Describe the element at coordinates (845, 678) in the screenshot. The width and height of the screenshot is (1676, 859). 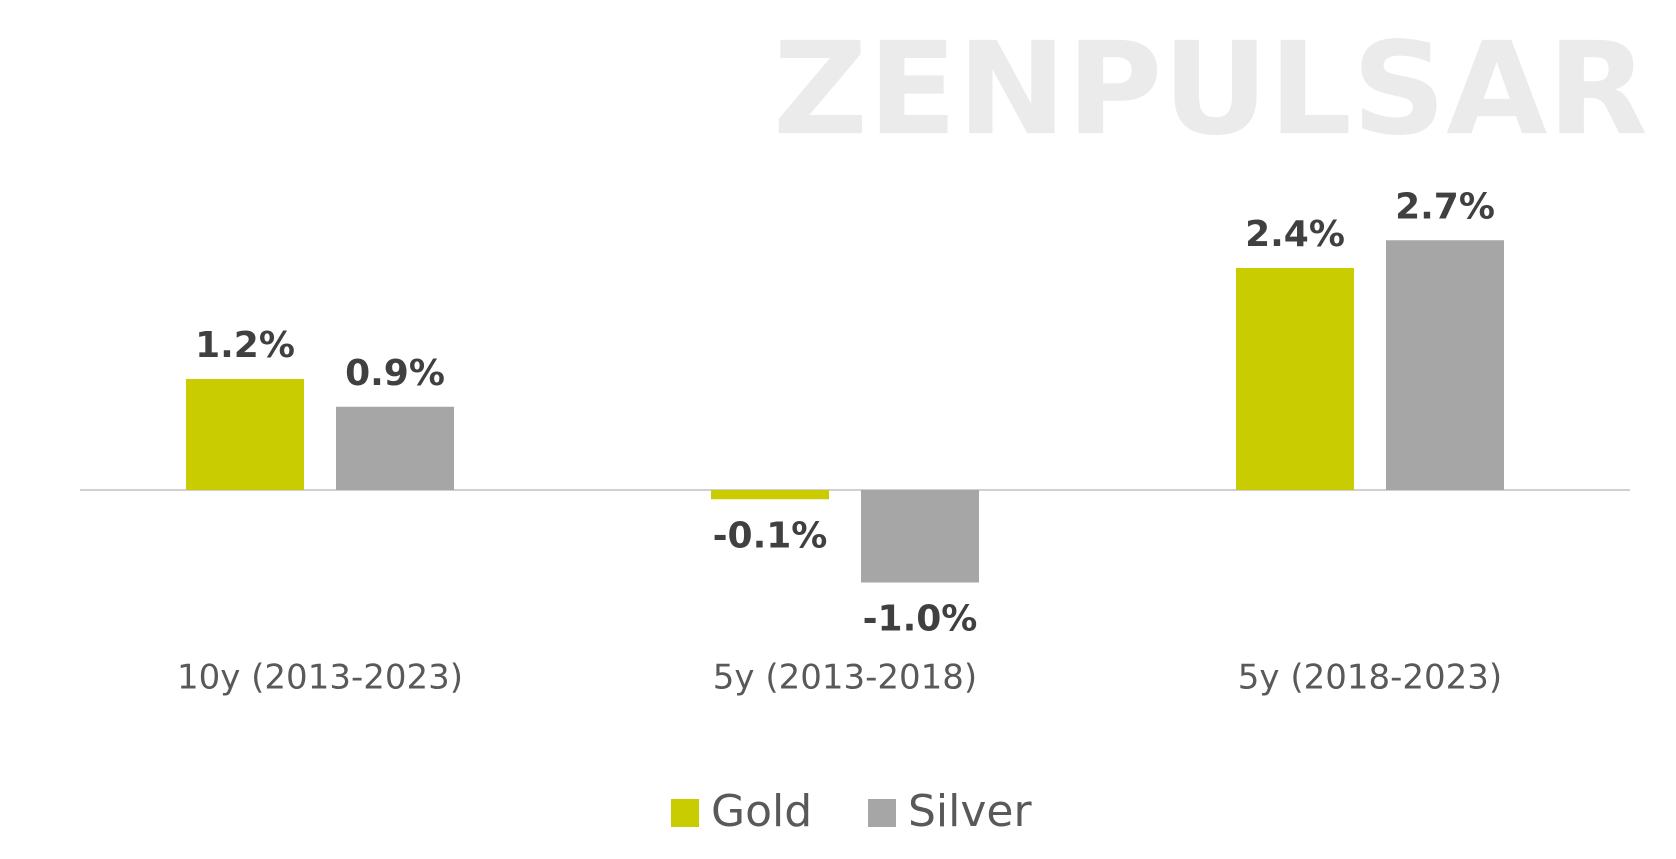
I see `x-tick-label: 5y (2013-2018)` at that location.